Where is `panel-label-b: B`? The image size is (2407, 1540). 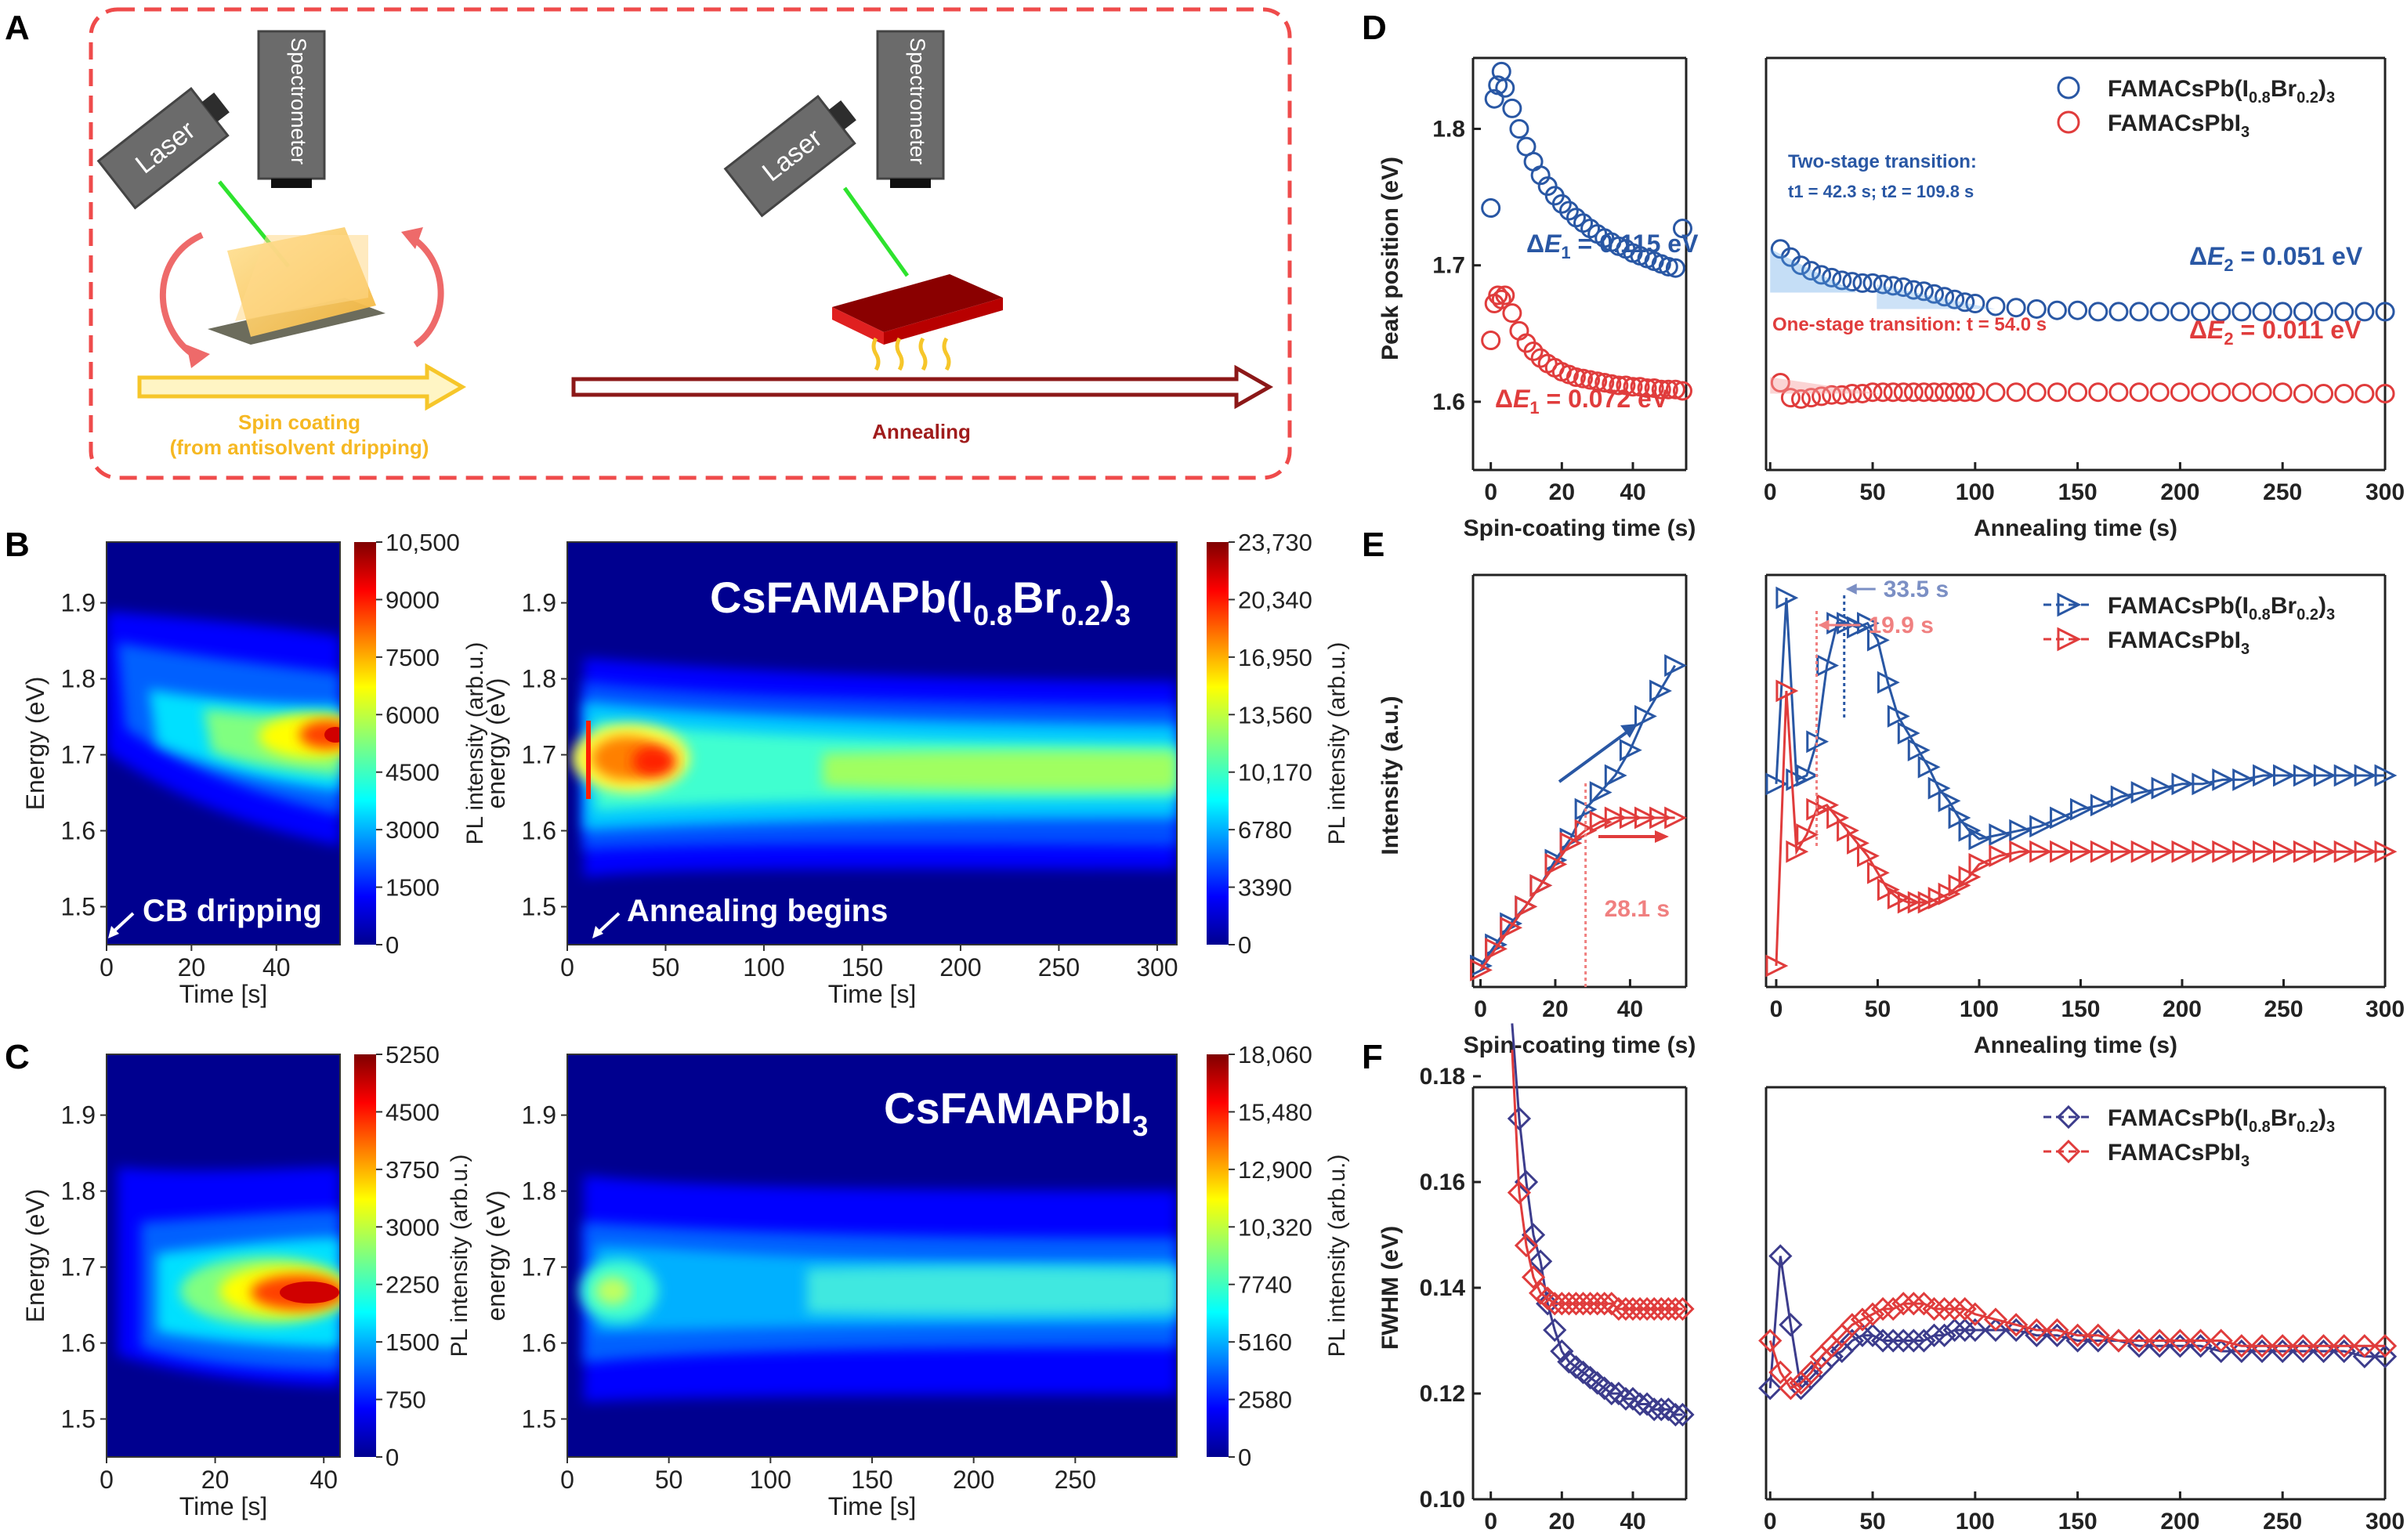 panel-label-b: B is located at coordinates (18, 545).